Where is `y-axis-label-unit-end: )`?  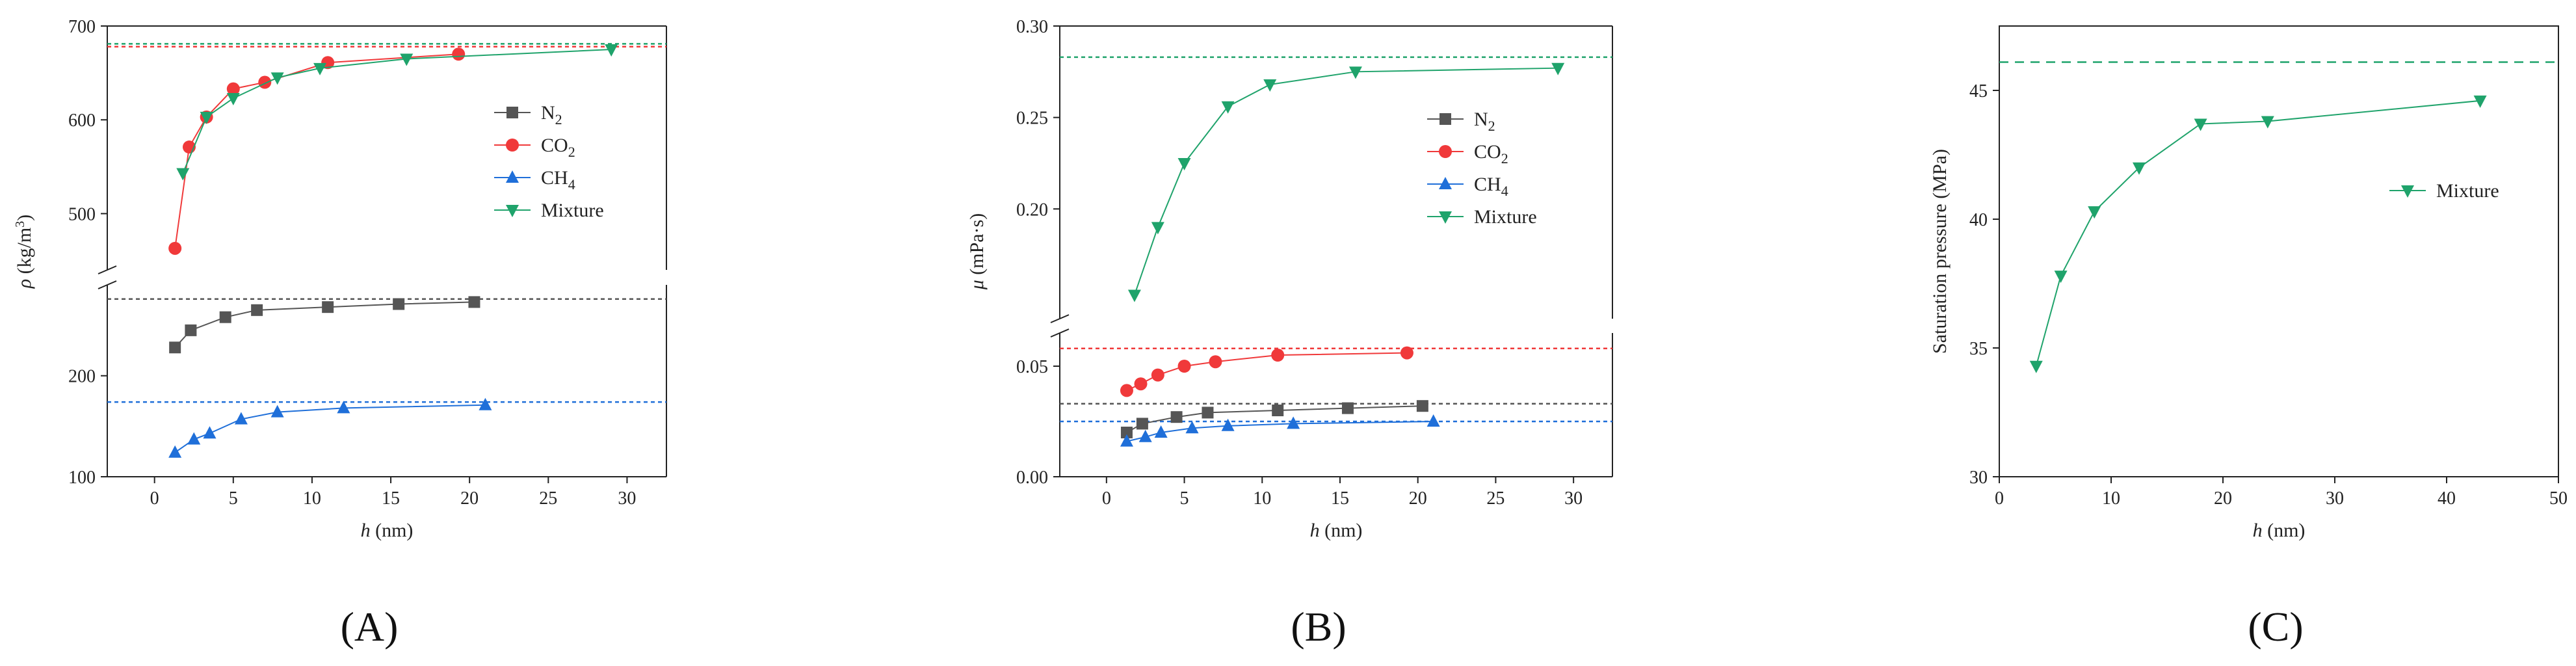
y-axis-label-unit-end: ) is located at coordinates (24, 218).